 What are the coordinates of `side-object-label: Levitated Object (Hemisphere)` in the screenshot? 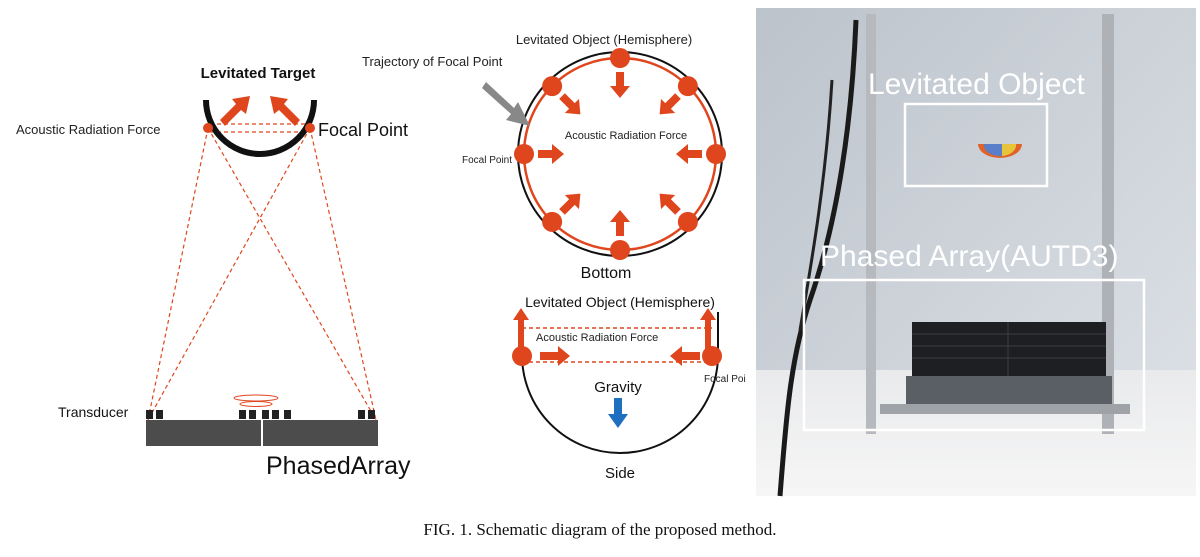 It's located at (620, 302).